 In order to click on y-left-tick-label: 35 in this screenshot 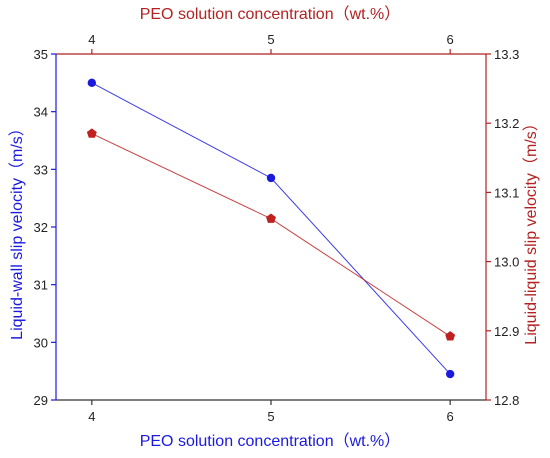, I will do `click(41, 54)`.